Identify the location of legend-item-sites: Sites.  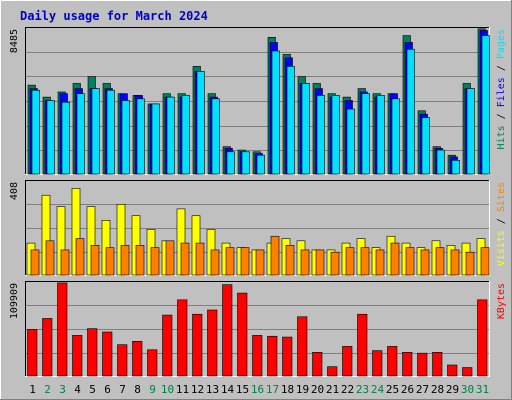
(501, 197).